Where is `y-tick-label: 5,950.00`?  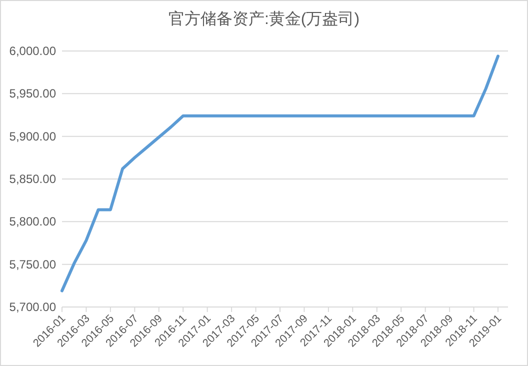 y-tick-label: 5,950.00 is located at coordinates (32, 93).